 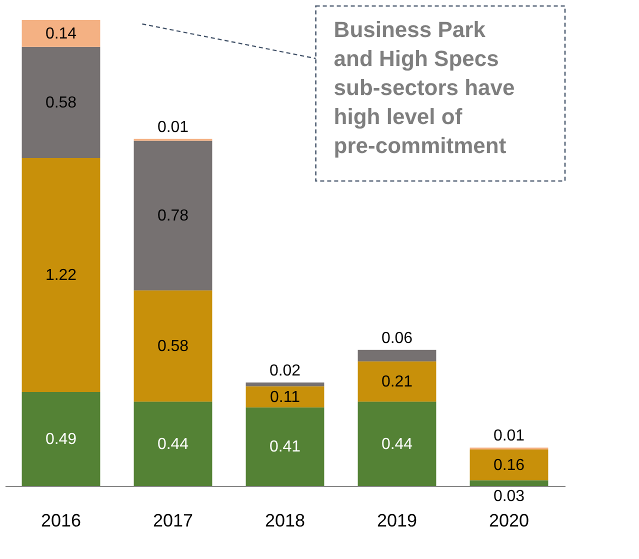 I want to click on data-label: 1.22, so click(x=61, y=275).